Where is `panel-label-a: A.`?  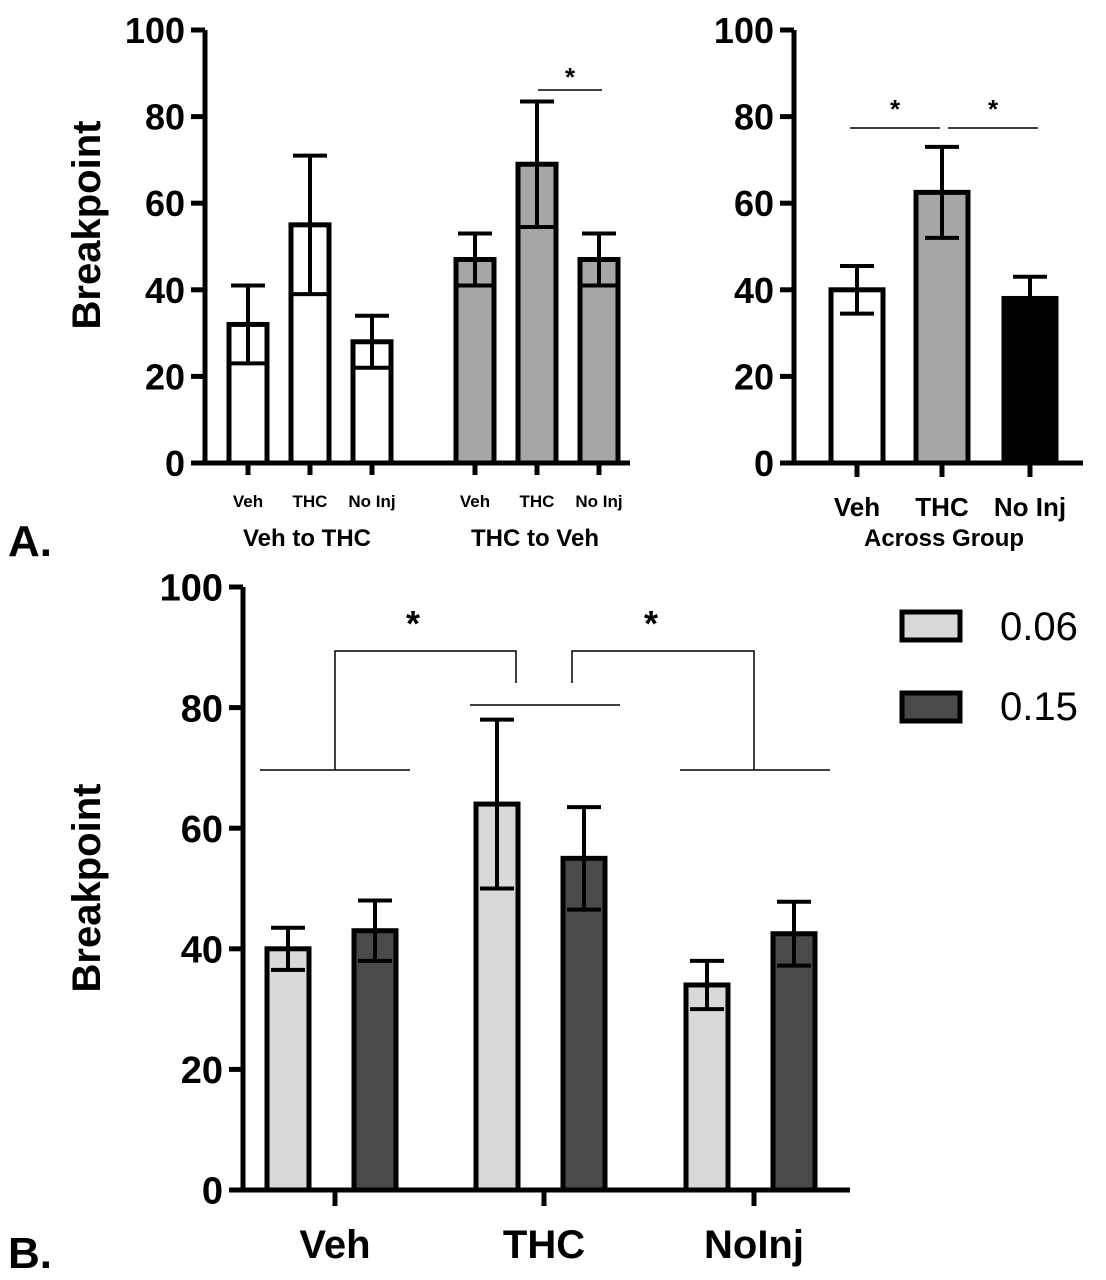 panel-label-a: A. is located at coordinates (30, 541).